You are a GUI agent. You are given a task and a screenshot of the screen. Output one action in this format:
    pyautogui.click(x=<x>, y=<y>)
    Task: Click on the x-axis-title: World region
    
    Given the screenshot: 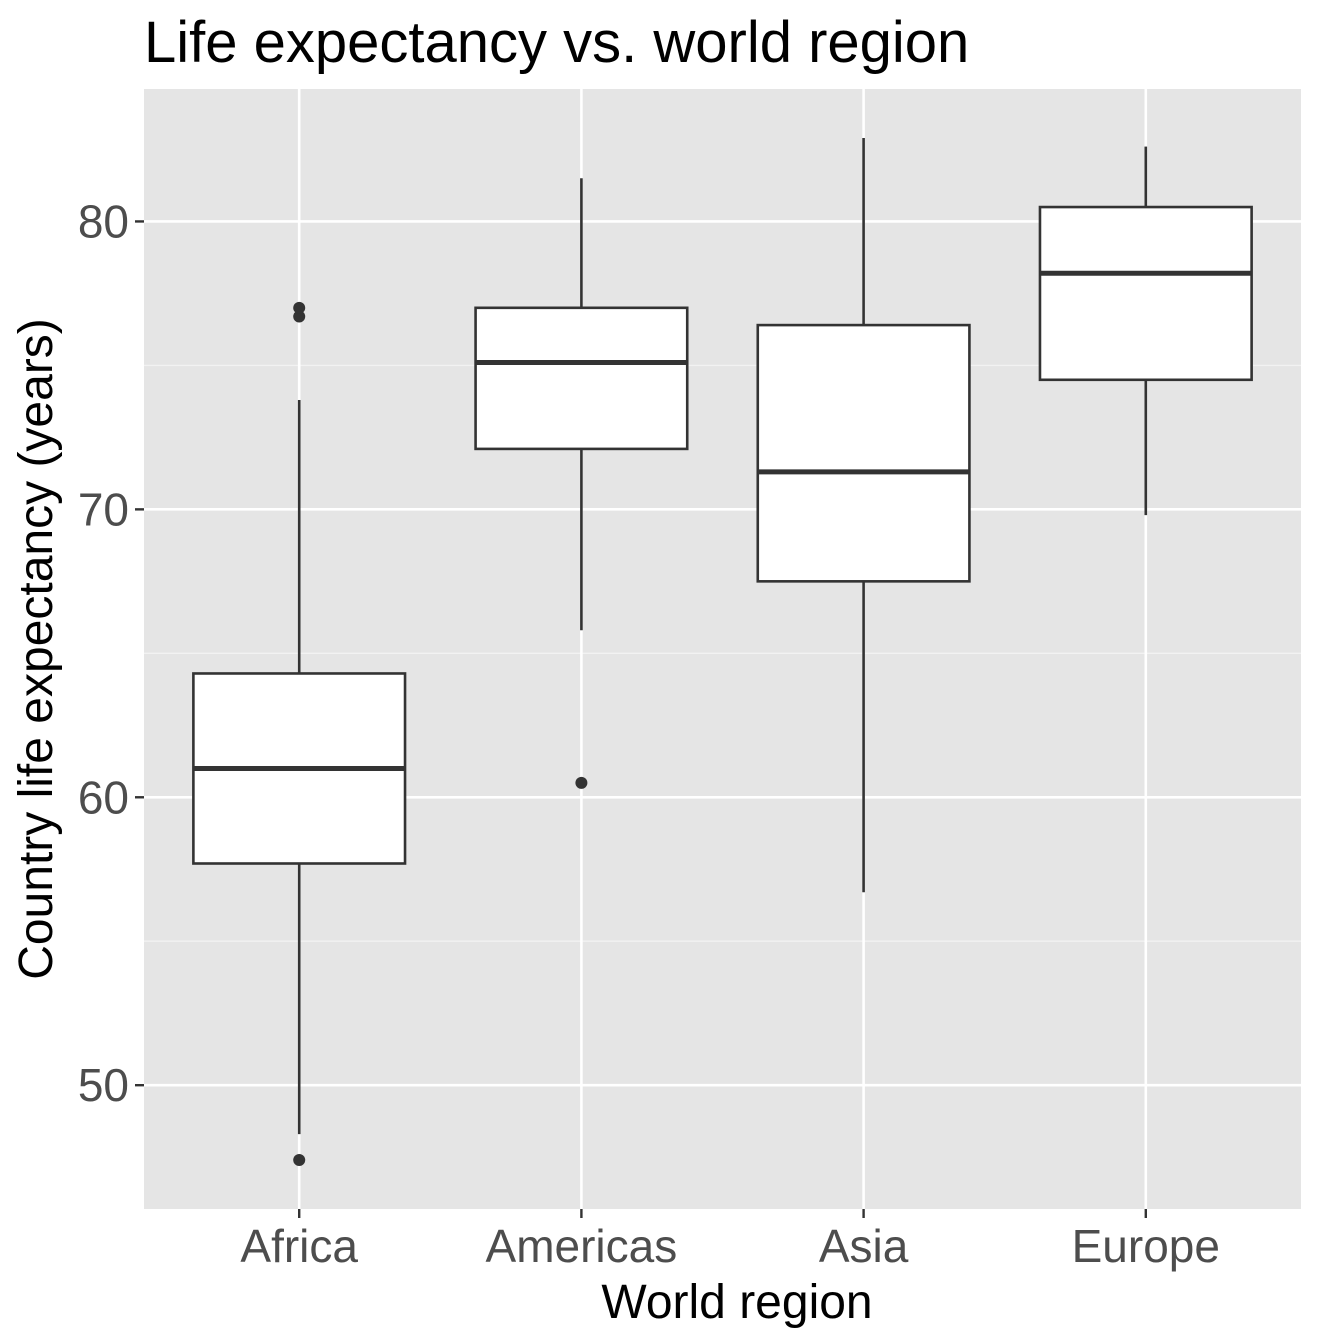 What is the action you would take?
    pyautogui.click(x=736, y=1302)
    